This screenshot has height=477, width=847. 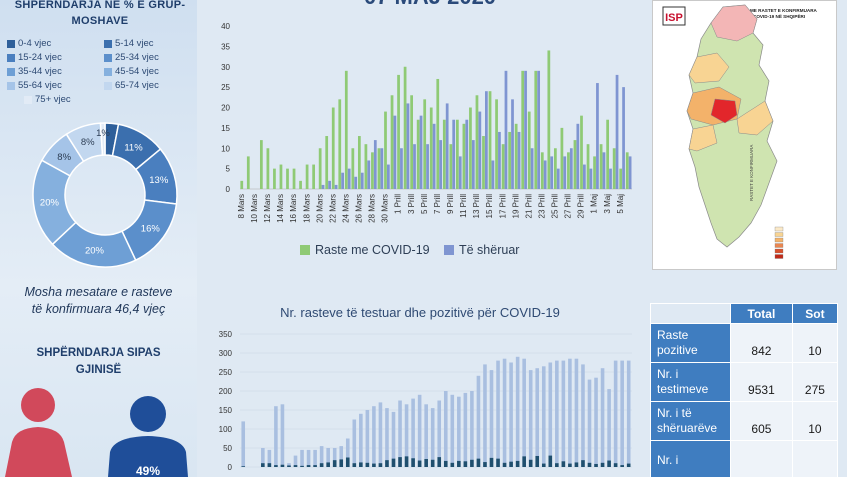 I want to click on y-tick-label: 25, so click(x=225, y=87).